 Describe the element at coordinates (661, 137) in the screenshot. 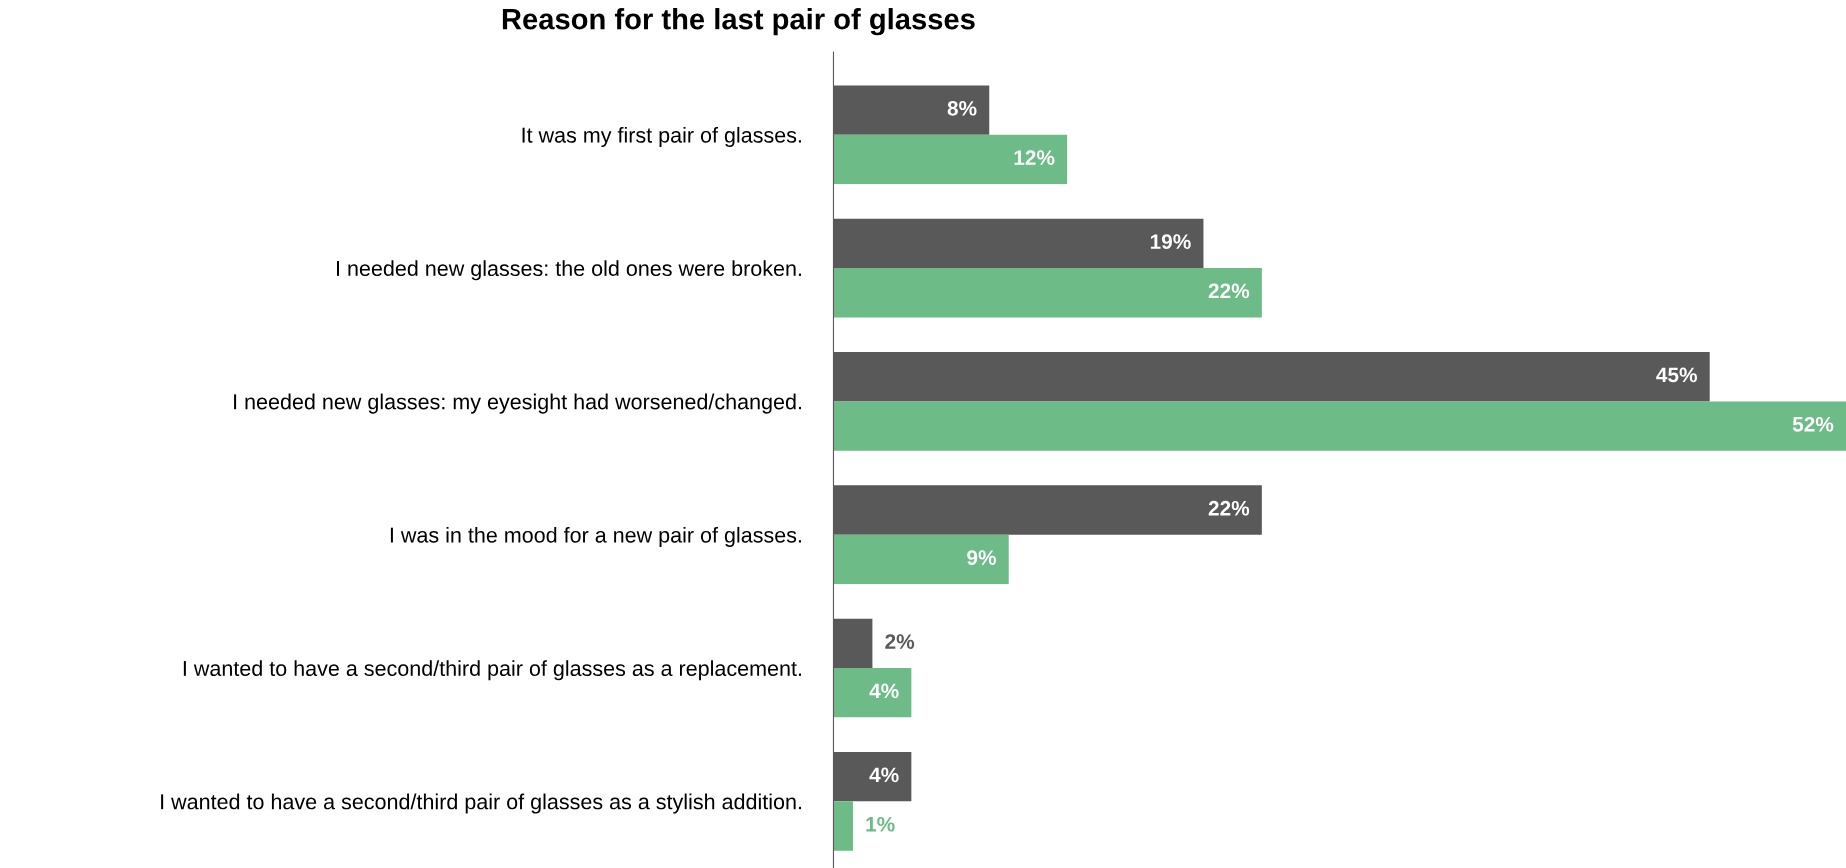

I see `y-tick-label: It was my first pair of glasses.` at that location.